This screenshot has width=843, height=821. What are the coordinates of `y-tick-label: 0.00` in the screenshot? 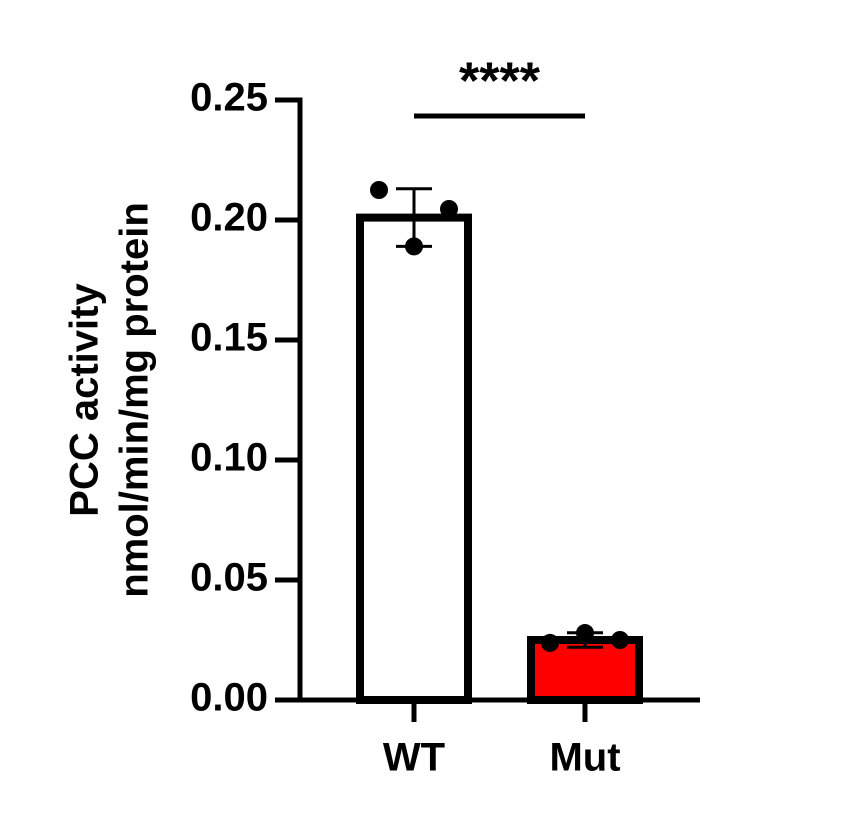 It's located at (229, 698).